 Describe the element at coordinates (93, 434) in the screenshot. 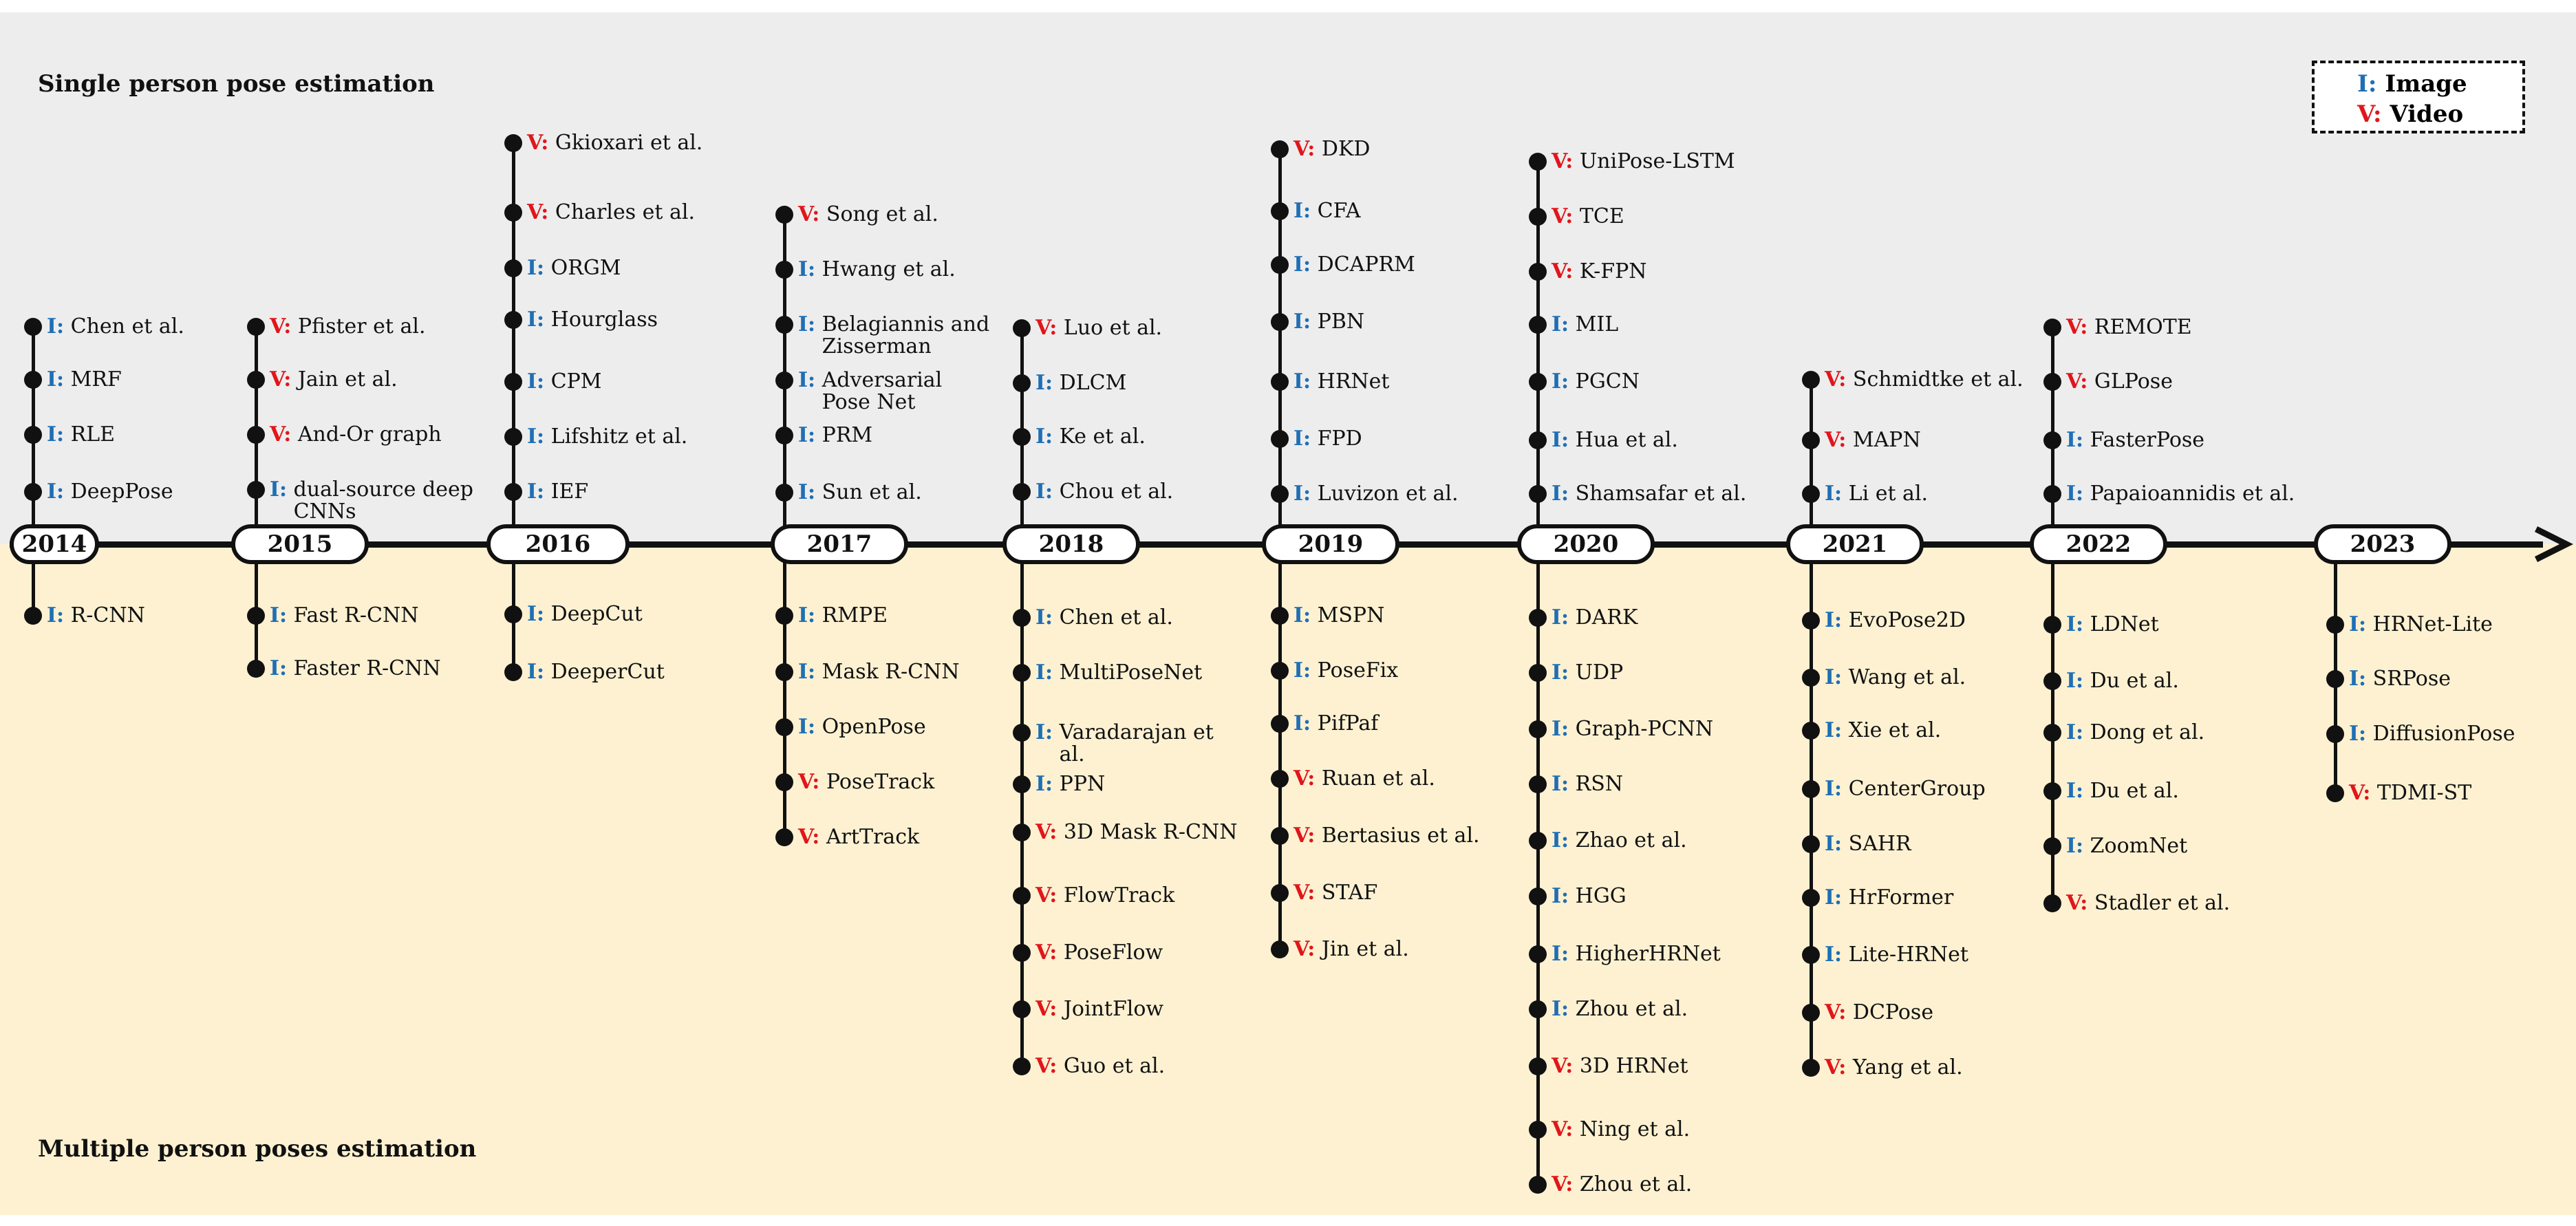

I see `method-name: RLE` at that location.